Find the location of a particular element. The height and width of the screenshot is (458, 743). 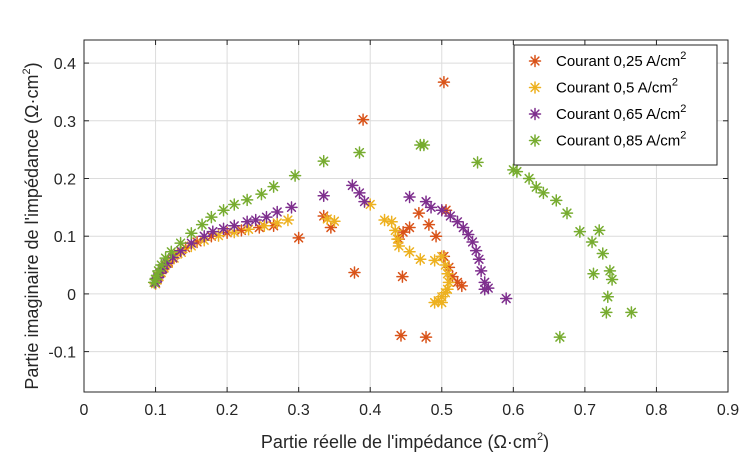

x-tick-label: 0.7 is located at coordinates (585, 410).